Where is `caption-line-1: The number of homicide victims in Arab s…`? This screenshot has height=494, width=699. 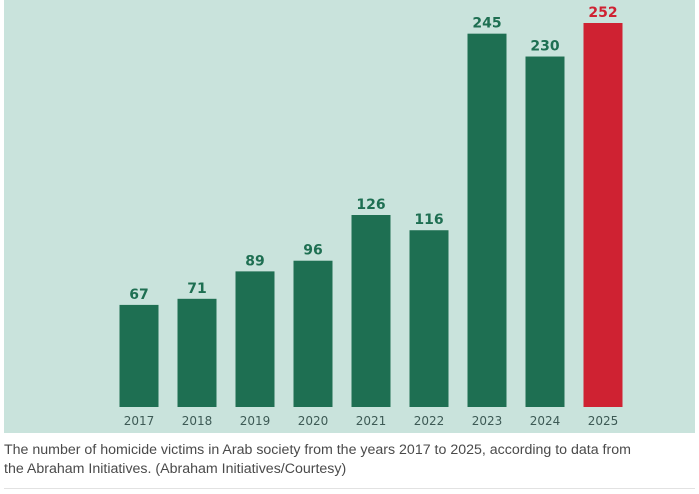 caption-line-1: The number of homicide victims in Arab s… is located at coordinates (317, 450).